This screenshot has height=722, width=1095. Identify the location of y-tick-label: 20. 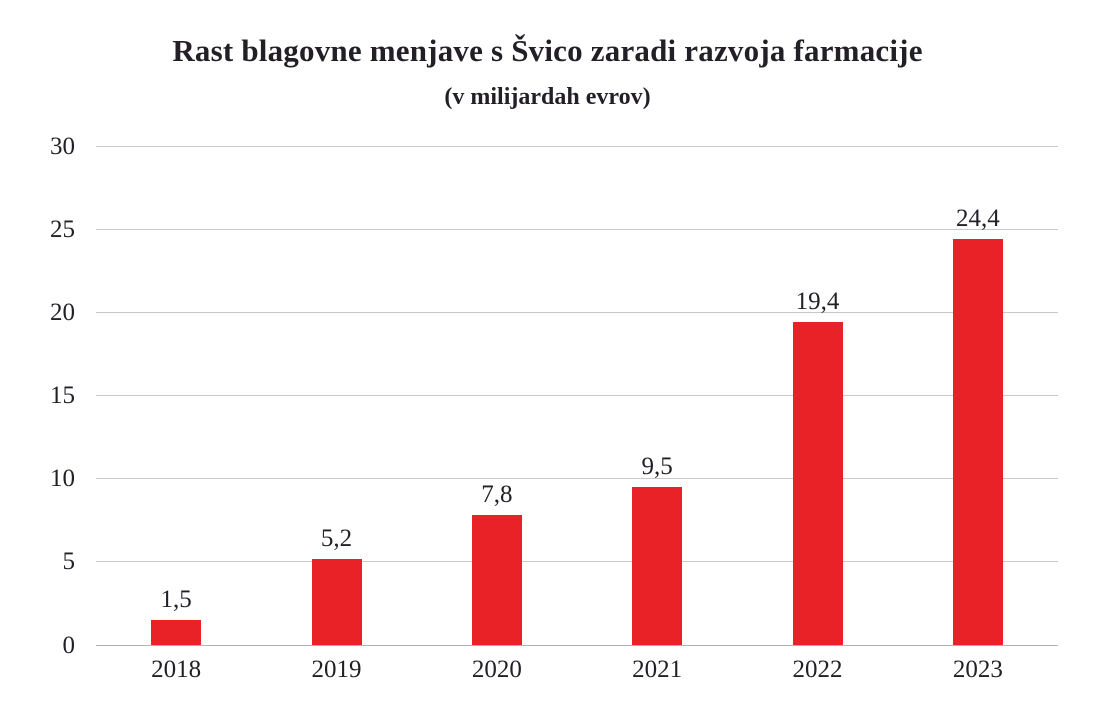
(62, 312).